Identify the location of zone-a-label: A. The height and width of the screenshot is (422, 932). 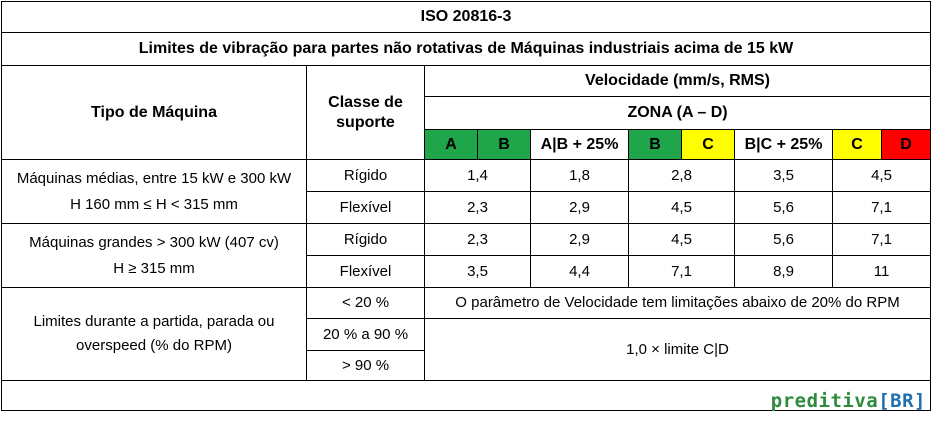
(451, 144).